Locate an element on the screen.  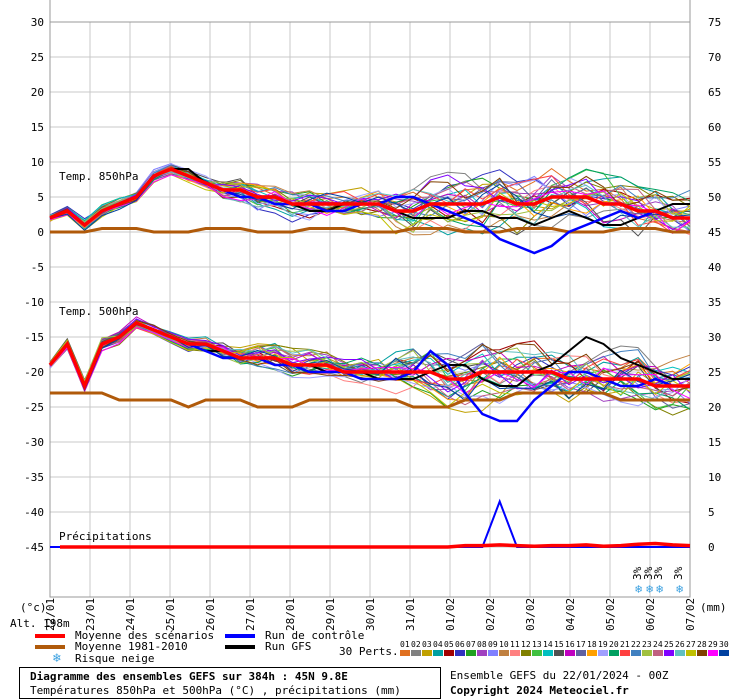
x-tick-label: 07/02 is located at coordinates (690, 614).